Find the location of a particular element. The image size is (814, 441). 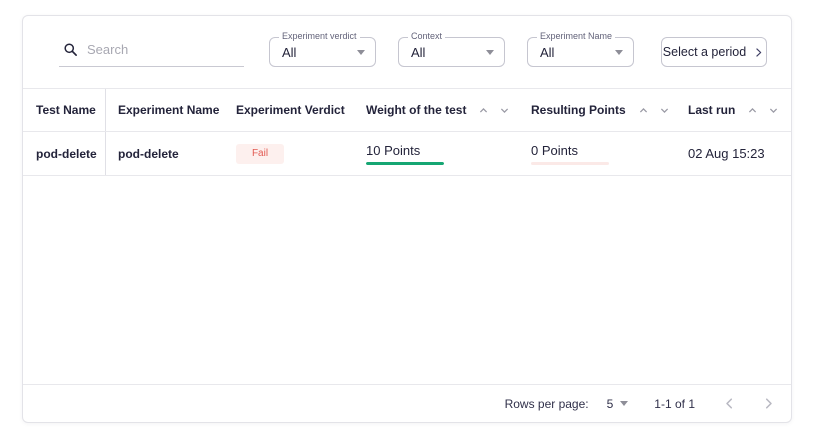

test-name-value: pod-delete is located at coordinates (66, 153).